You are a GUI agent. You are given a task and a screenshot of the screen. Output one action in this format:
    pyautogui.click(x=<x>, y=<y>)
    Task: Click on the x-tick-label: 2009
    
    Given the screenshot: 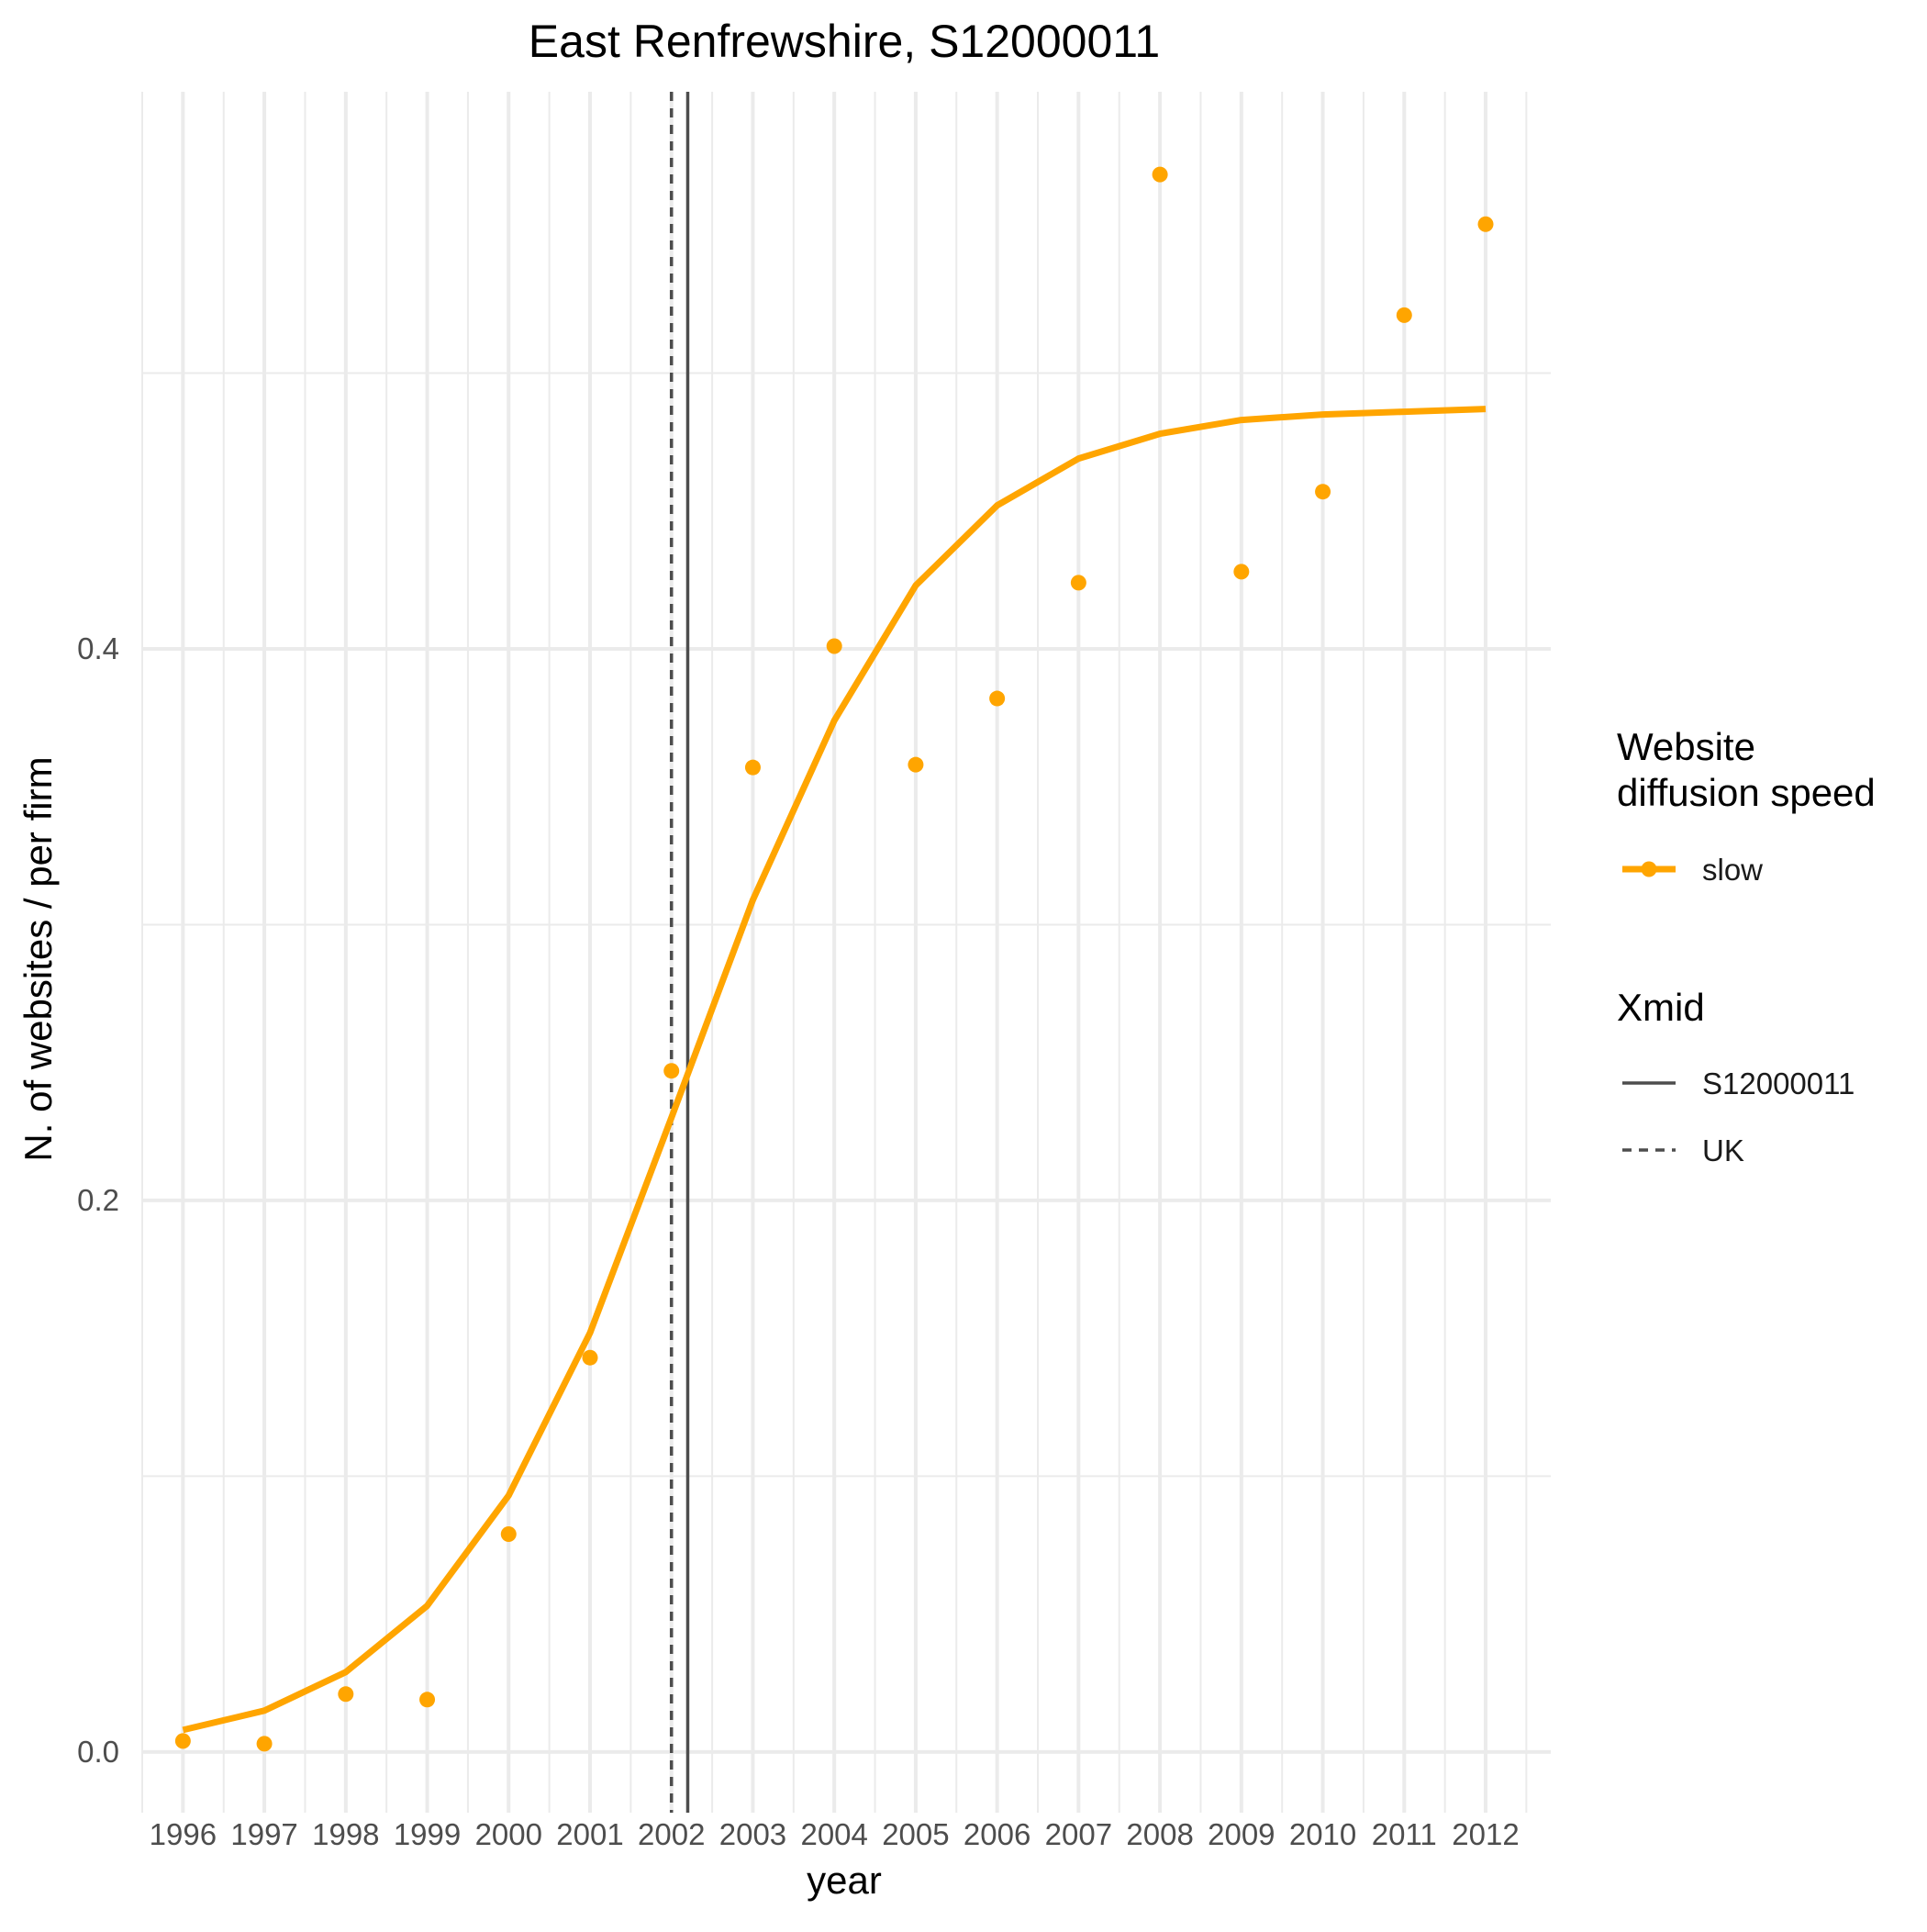 What is the action you would take?
    pyautogui.click(x=1241, y=1834)
    